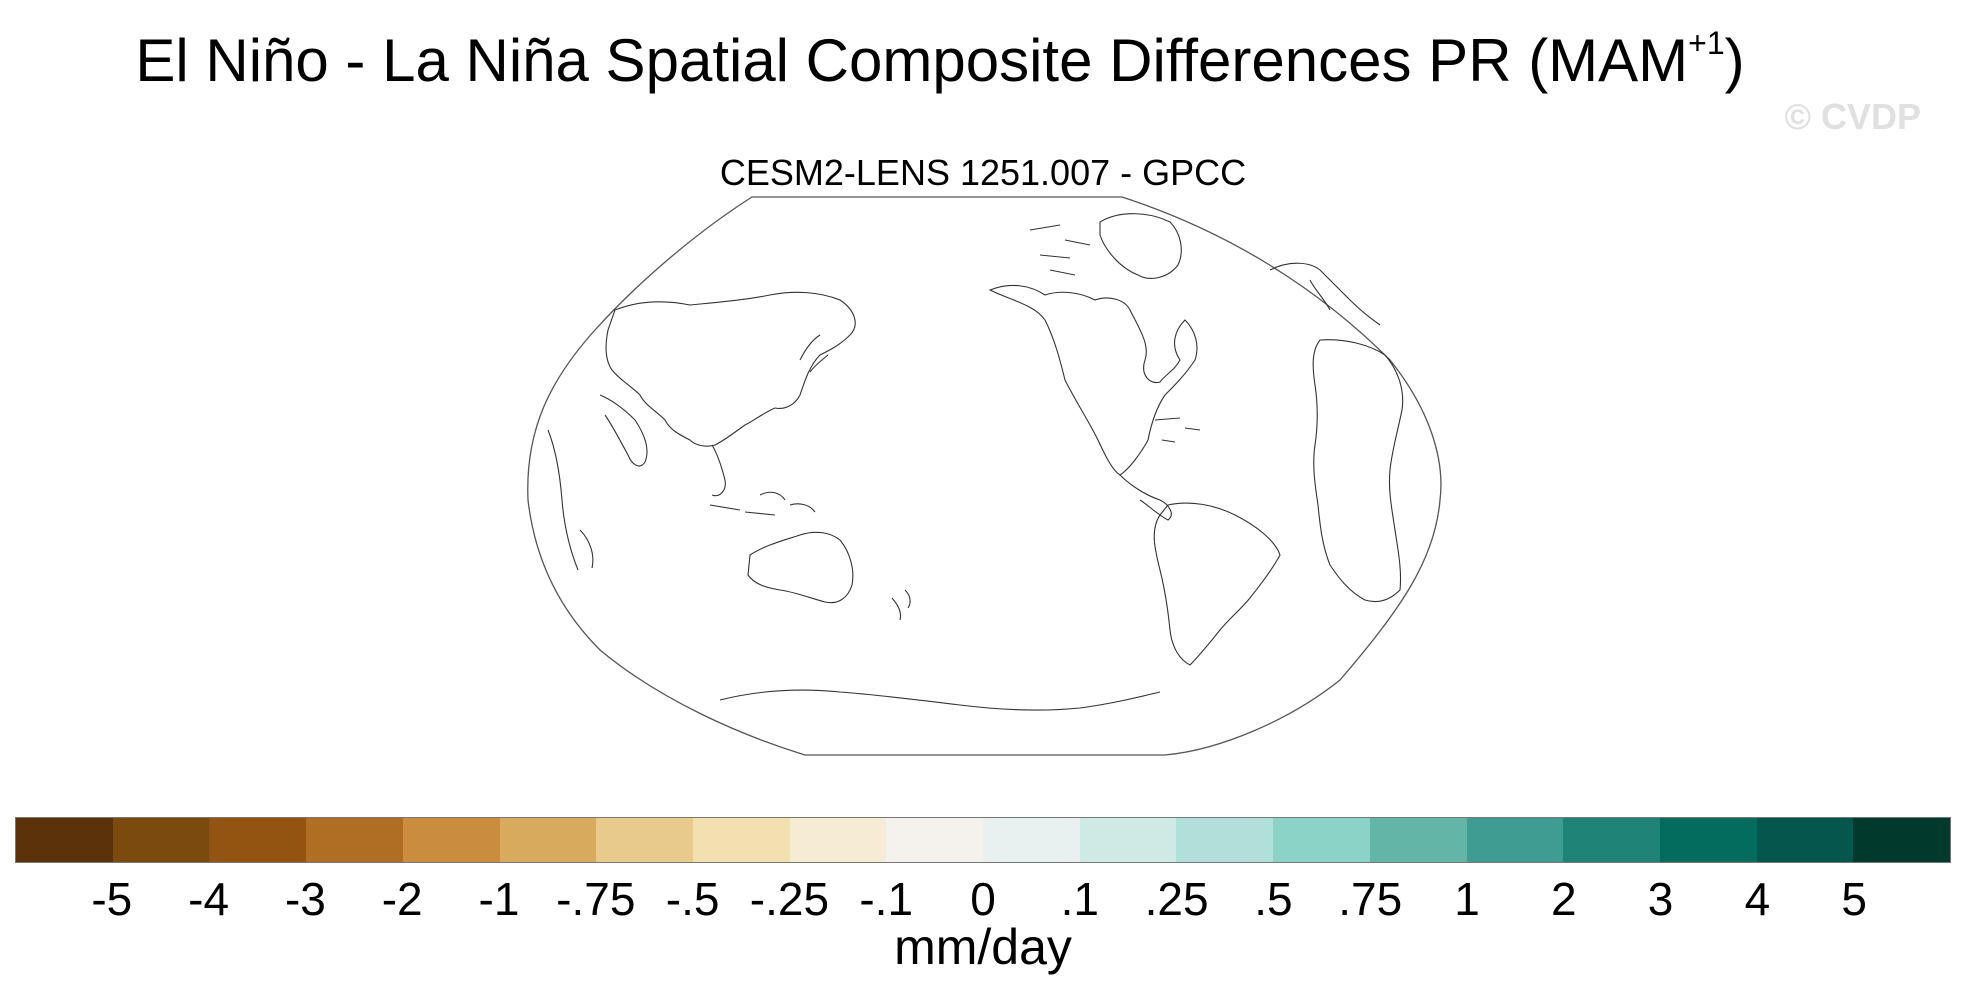  What do you see at coordinates (1852, 116) in the screenshot?
I see `cvdp-watermark: © CVDP` at bounding box center [1852, 116].